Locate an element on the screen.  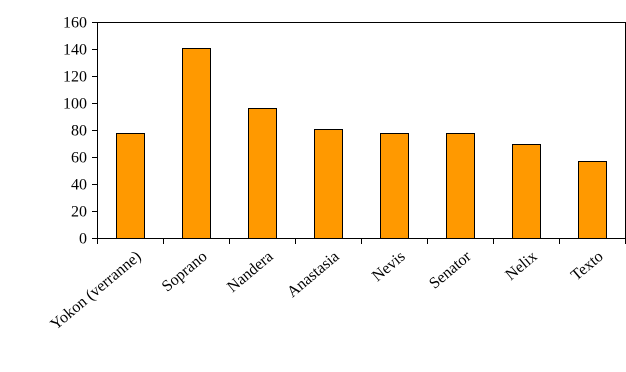
x-category-label: Yokon (verranne) is located at coordinates (95, 290).